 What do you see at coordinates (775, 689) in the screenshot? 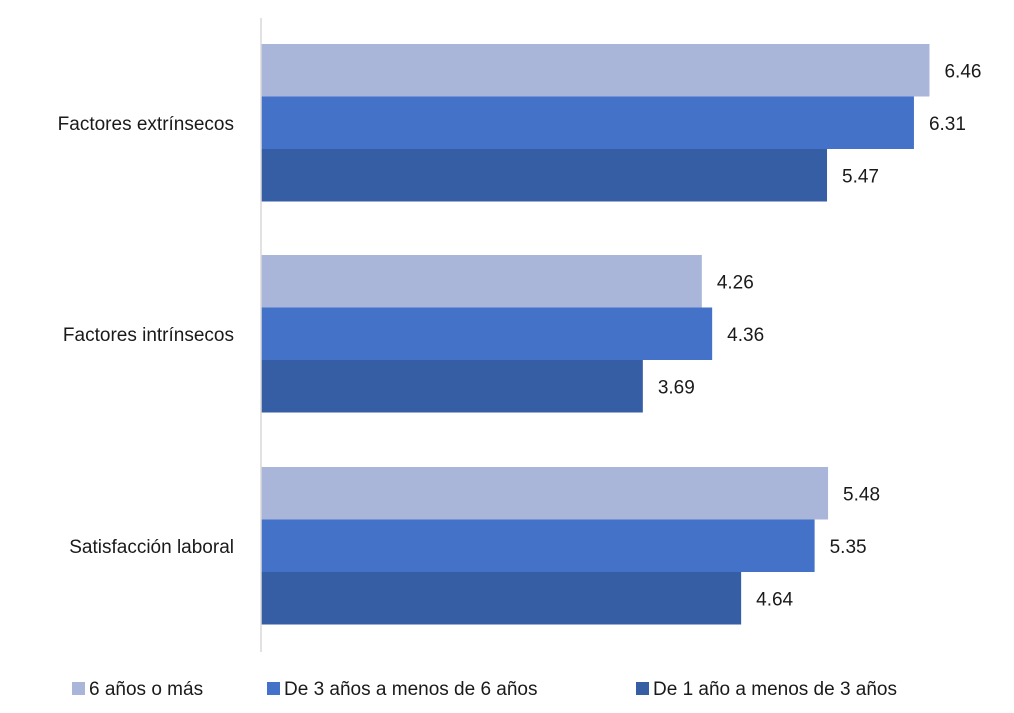
I see `legend-label-series-3: De 1 año a menos de 3 años` at bounding box center [775, 689].